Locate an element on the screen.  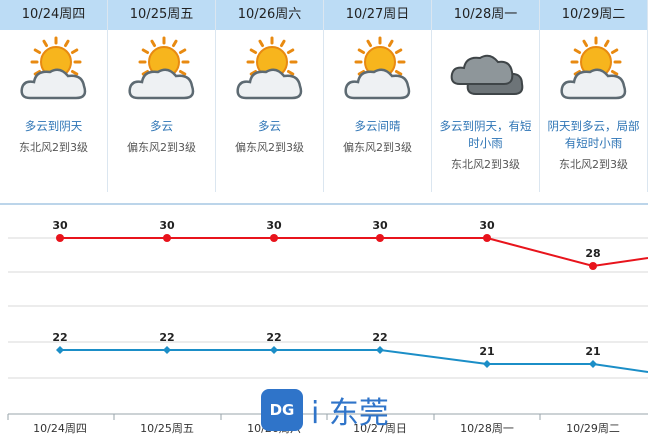
x-tick-label: 10/28周一 is located at coordinates (487, 428).